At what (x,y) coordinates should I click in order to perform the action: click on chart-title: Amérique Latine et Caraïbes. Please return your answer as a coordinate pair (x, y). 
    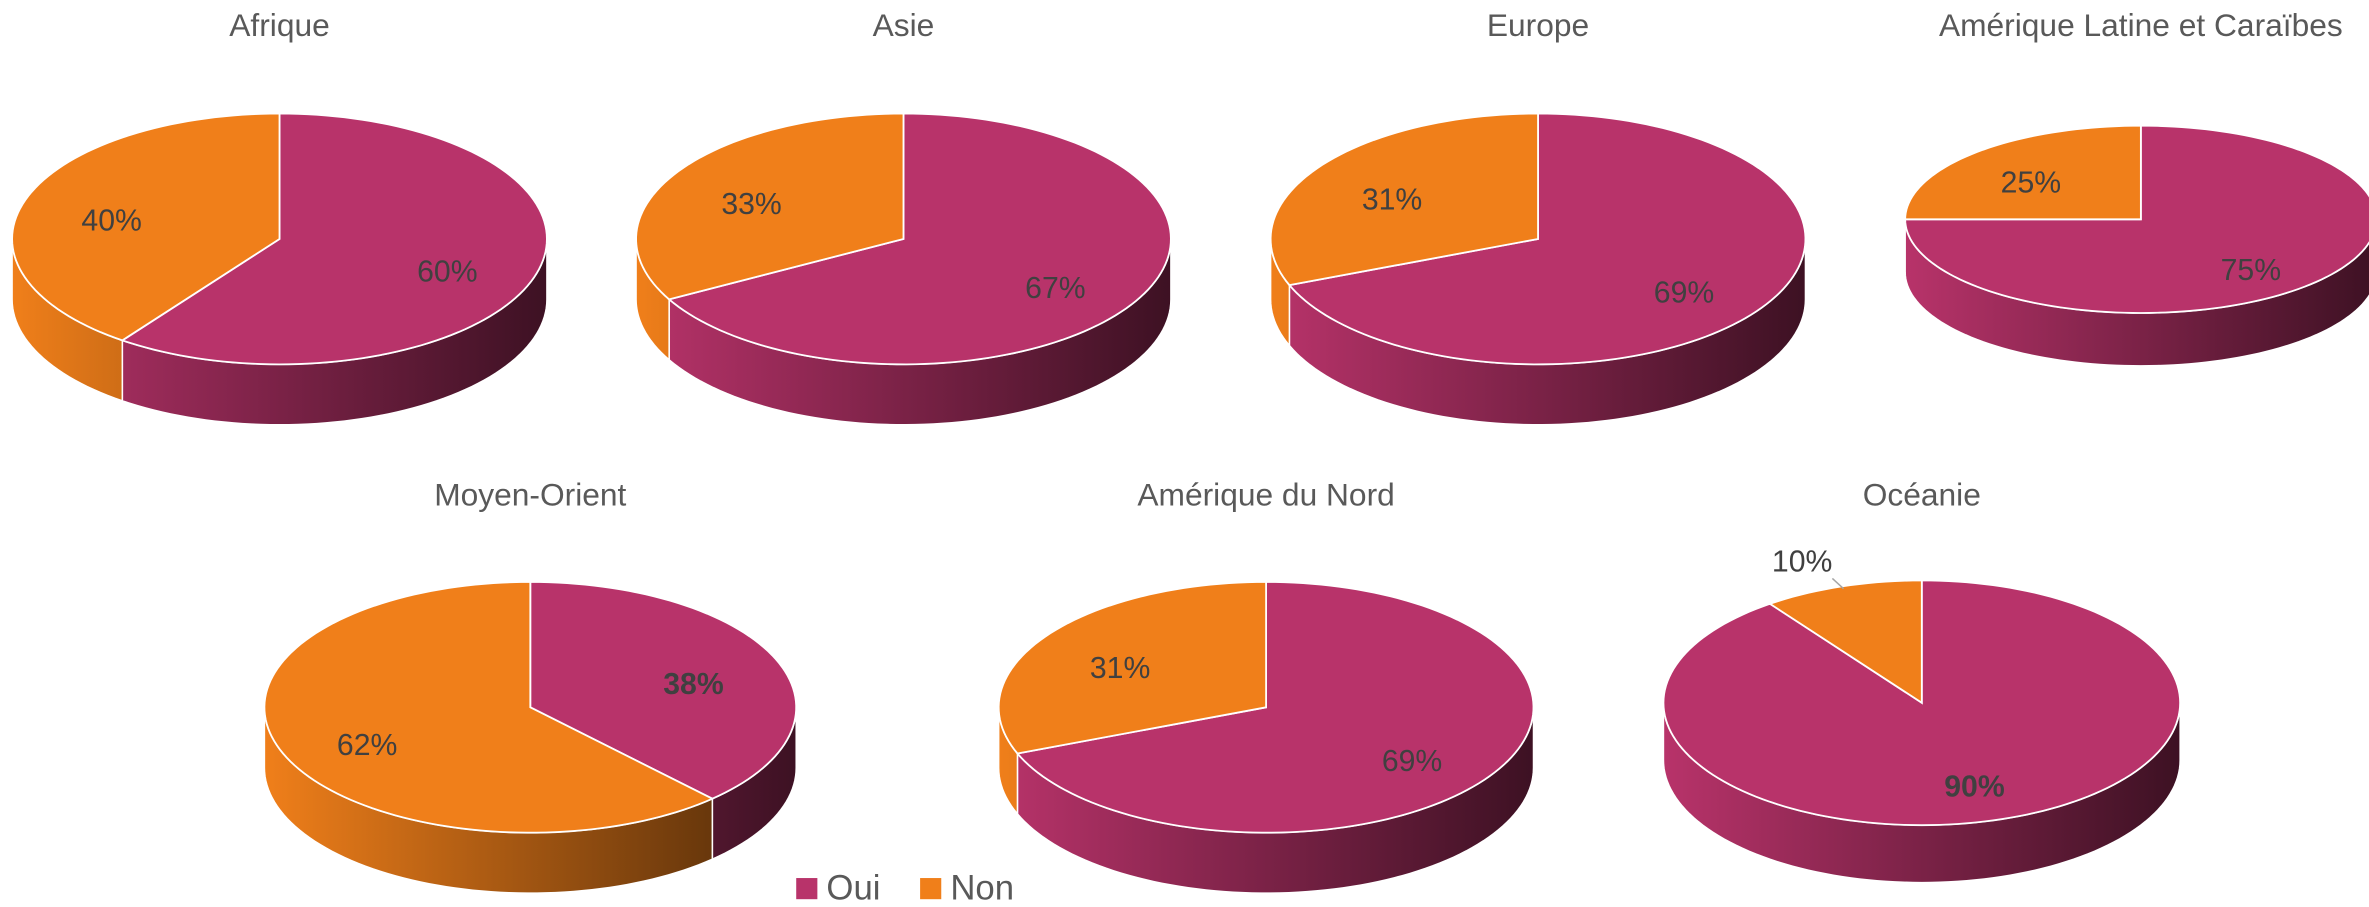
    Looking at the image, I should click on (2141, 25).